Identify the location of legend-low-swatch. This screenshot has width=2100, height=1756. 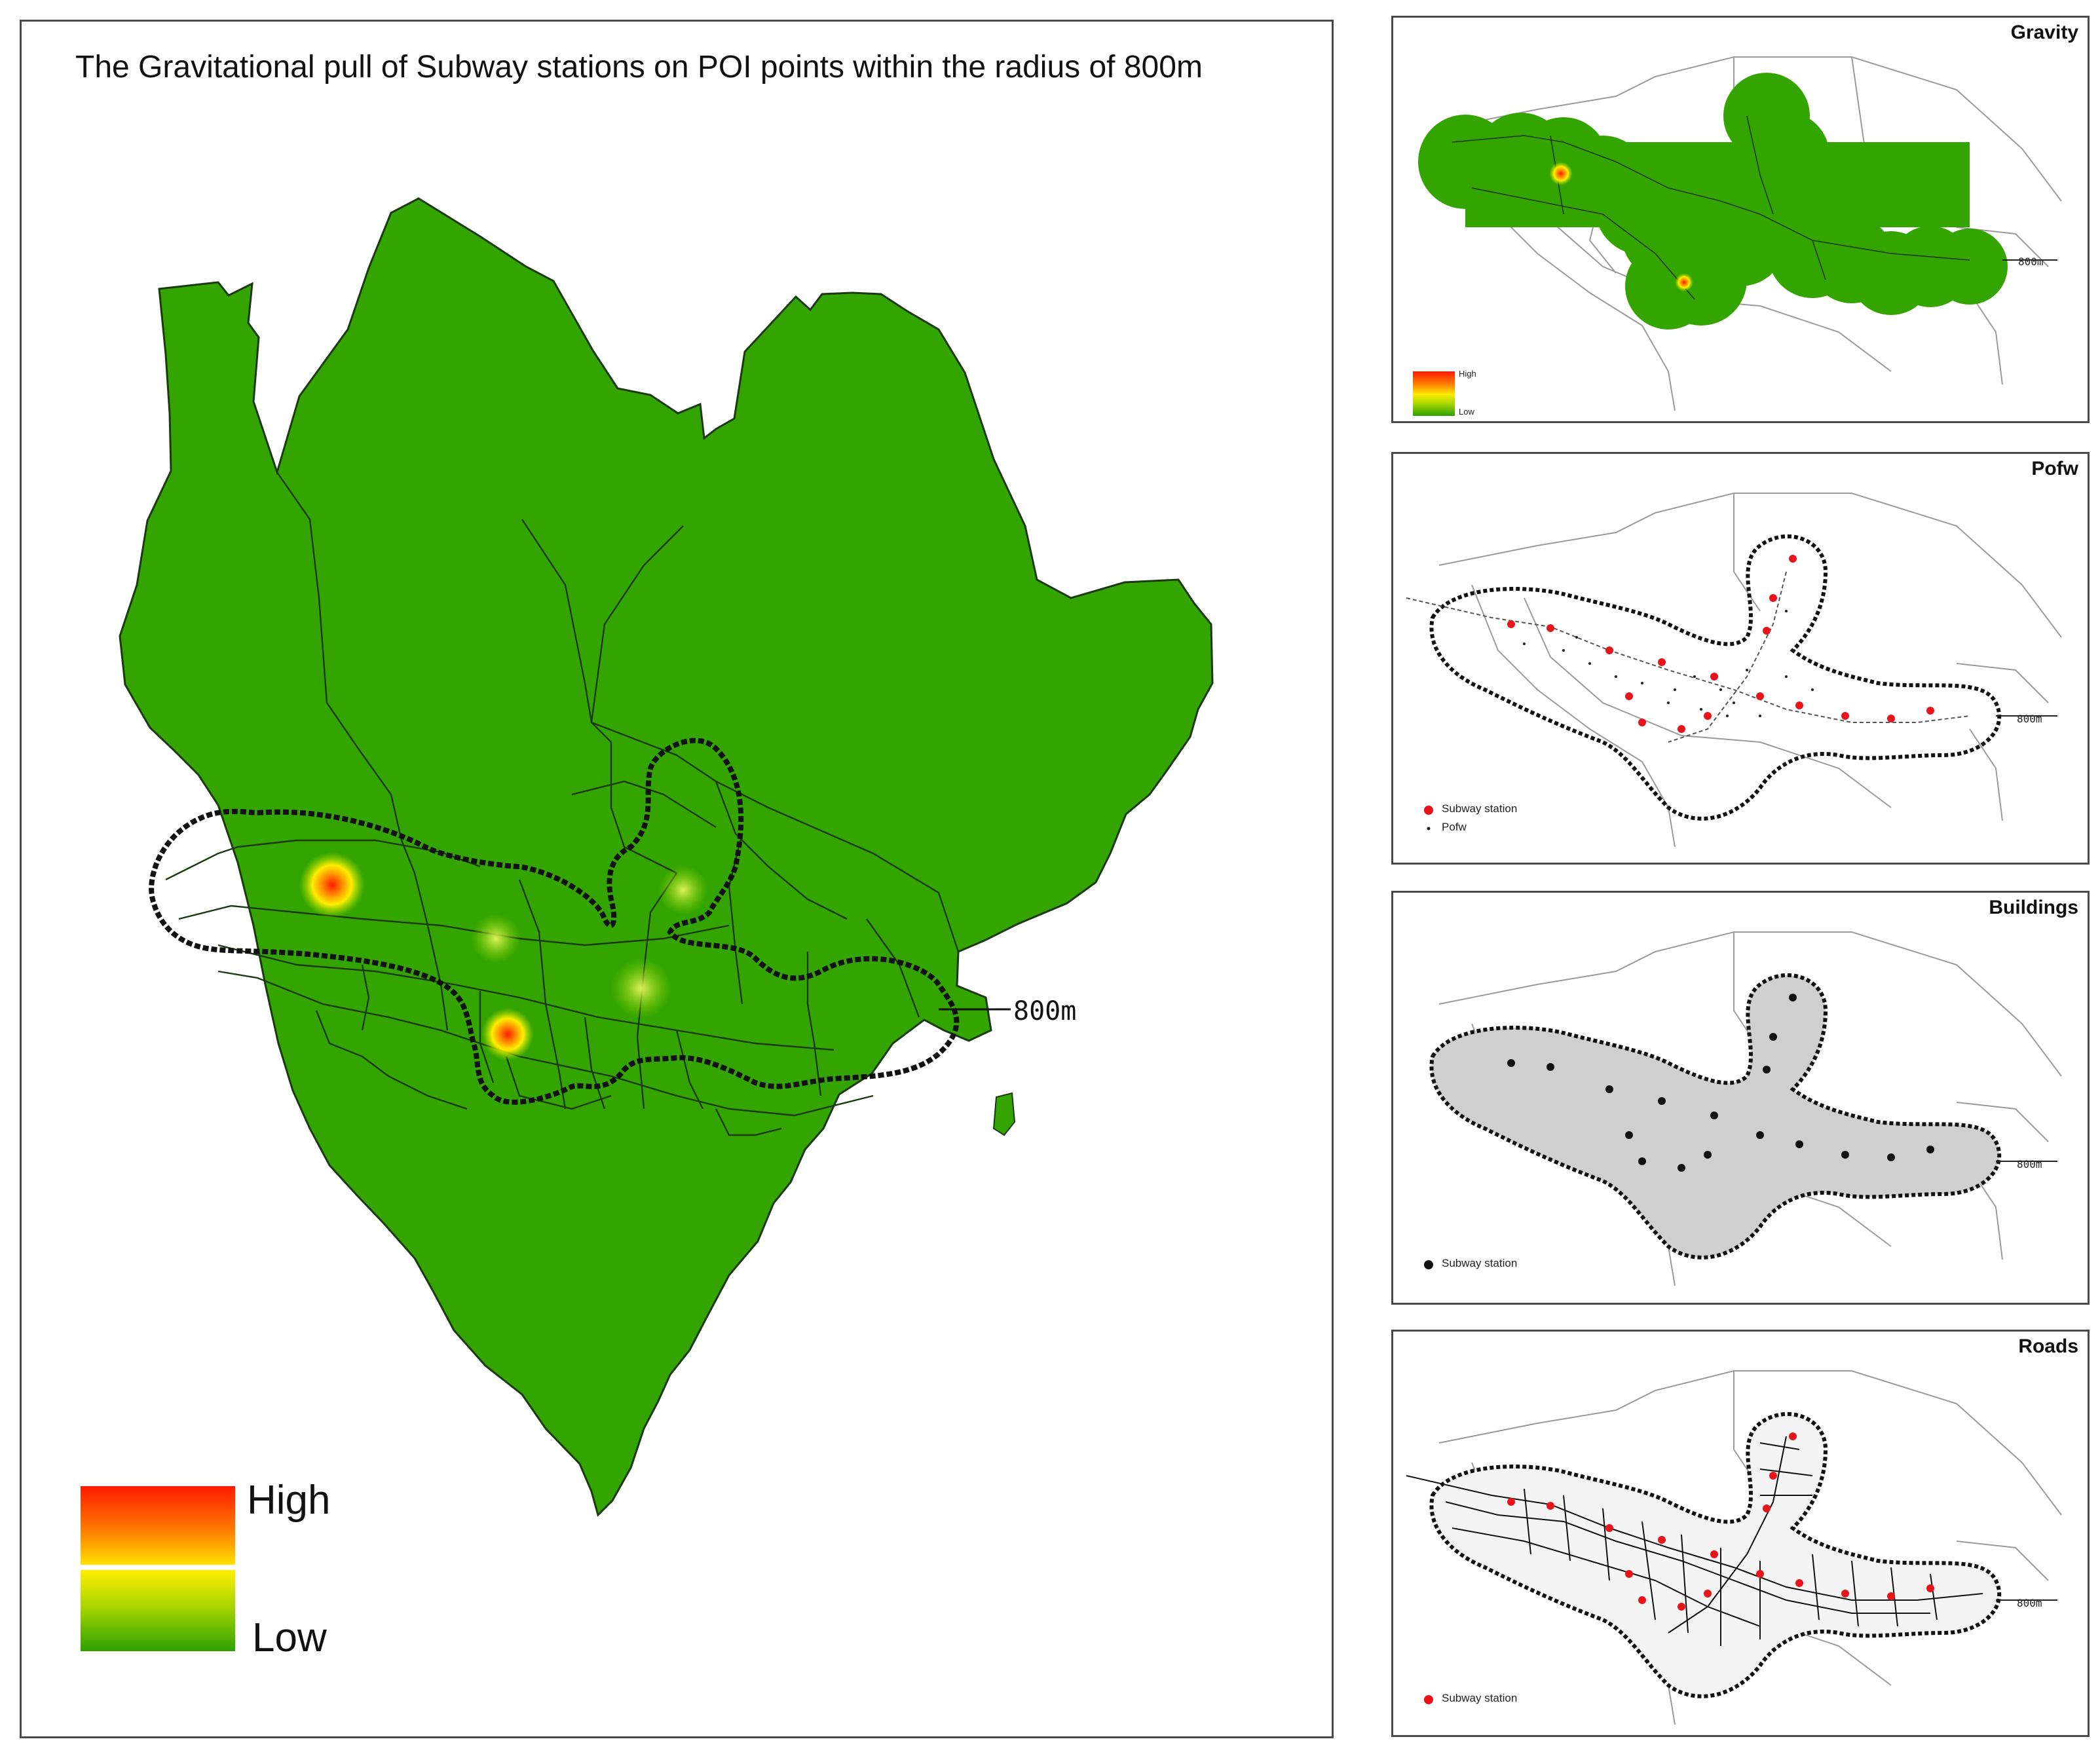
(158, 1611).